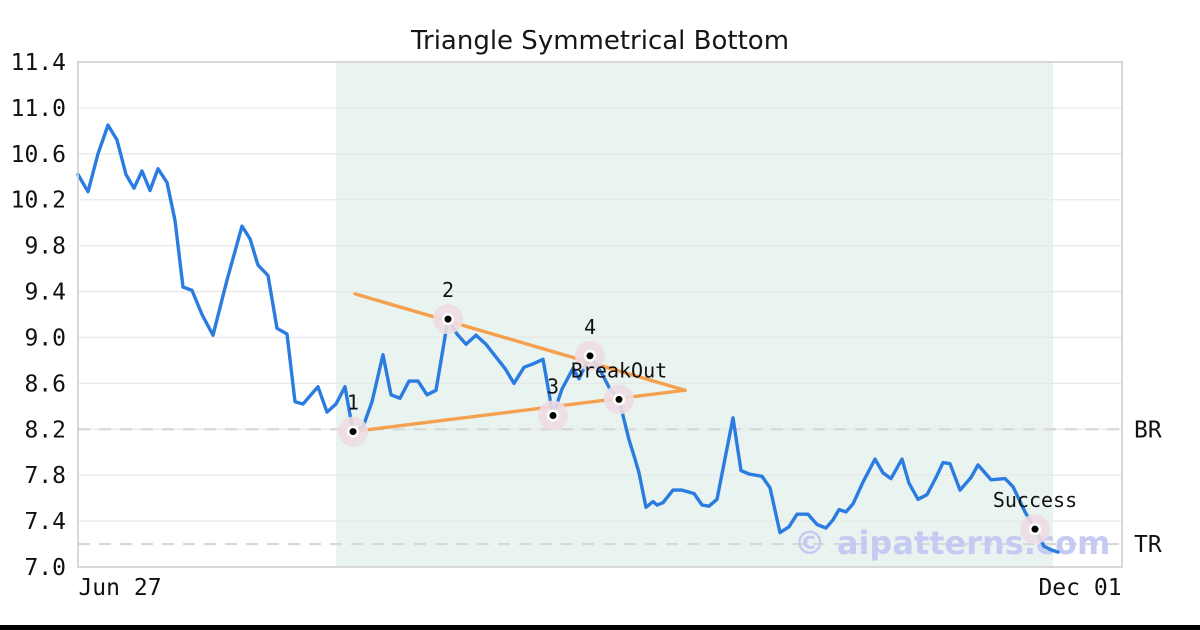 This screenshot has height=630, width=1200. What do you see at coordinates (520, 342) in the screenshot?
I see `trendline-upper` at bounding box center [520, 342].